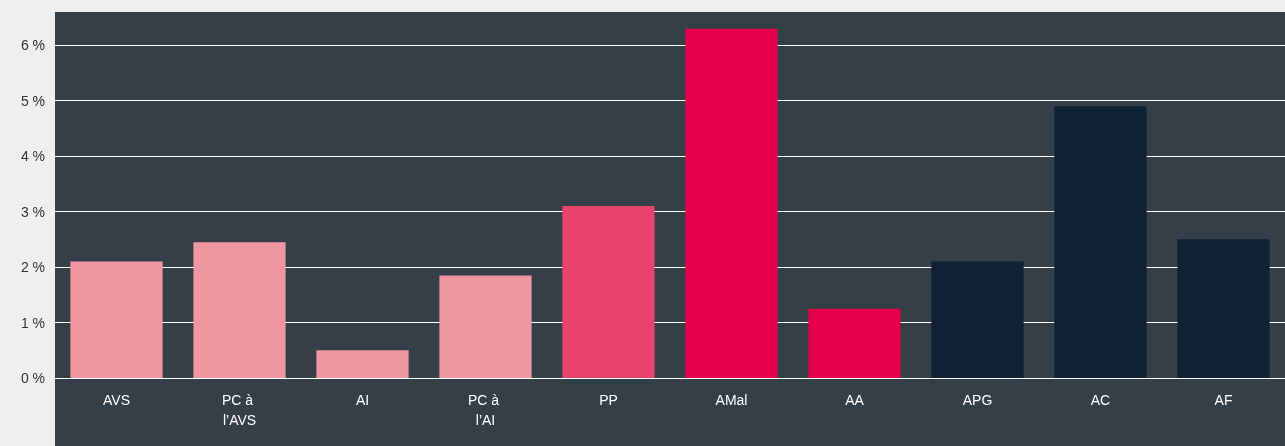 This screenshot has width=1285, height=446. I want to click on y-tick-label: 0 %, so click(32, 378).